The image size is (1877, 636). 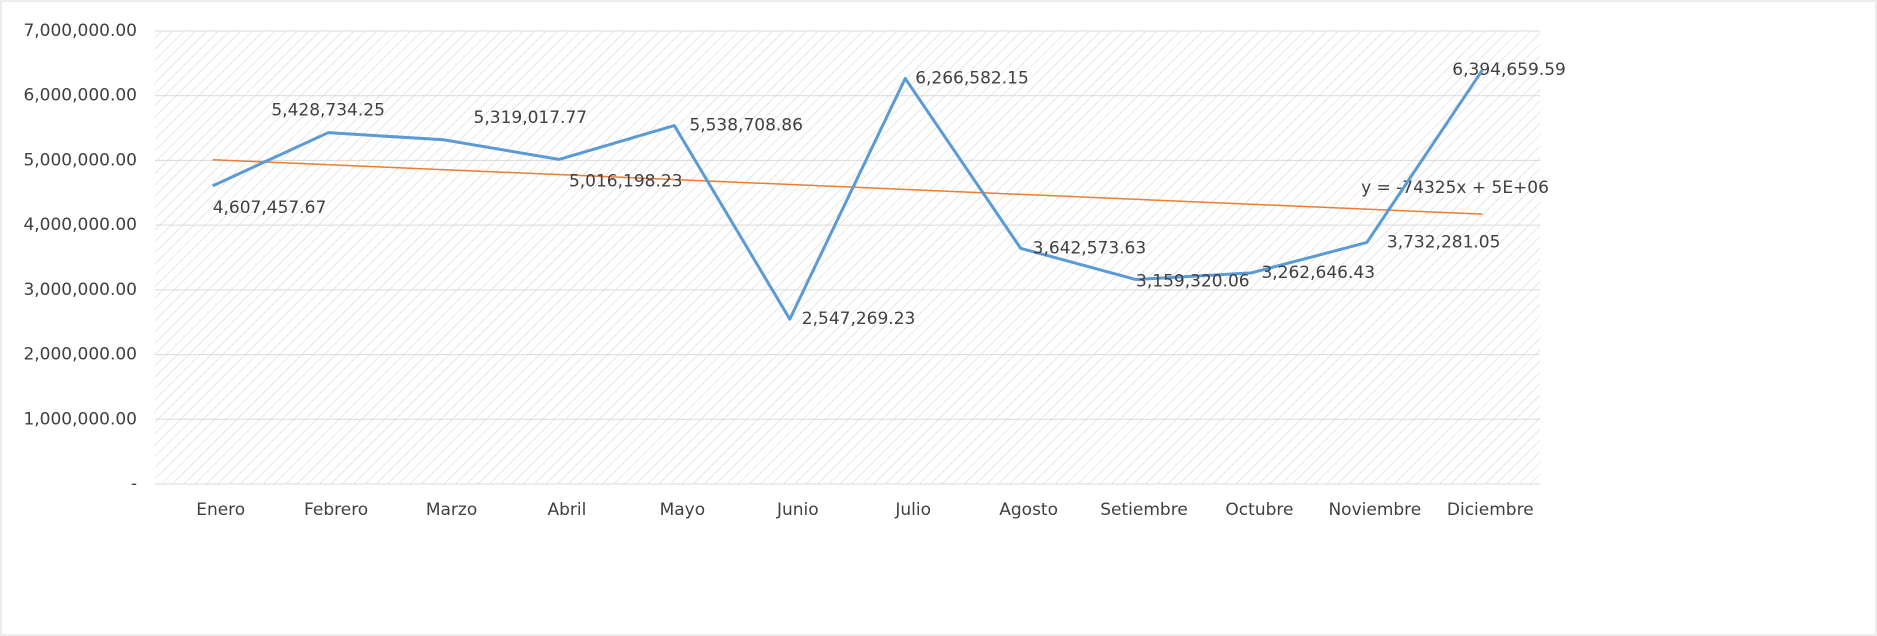 I want to click on x-tick-label: Julio, so click(x=912, y=510).